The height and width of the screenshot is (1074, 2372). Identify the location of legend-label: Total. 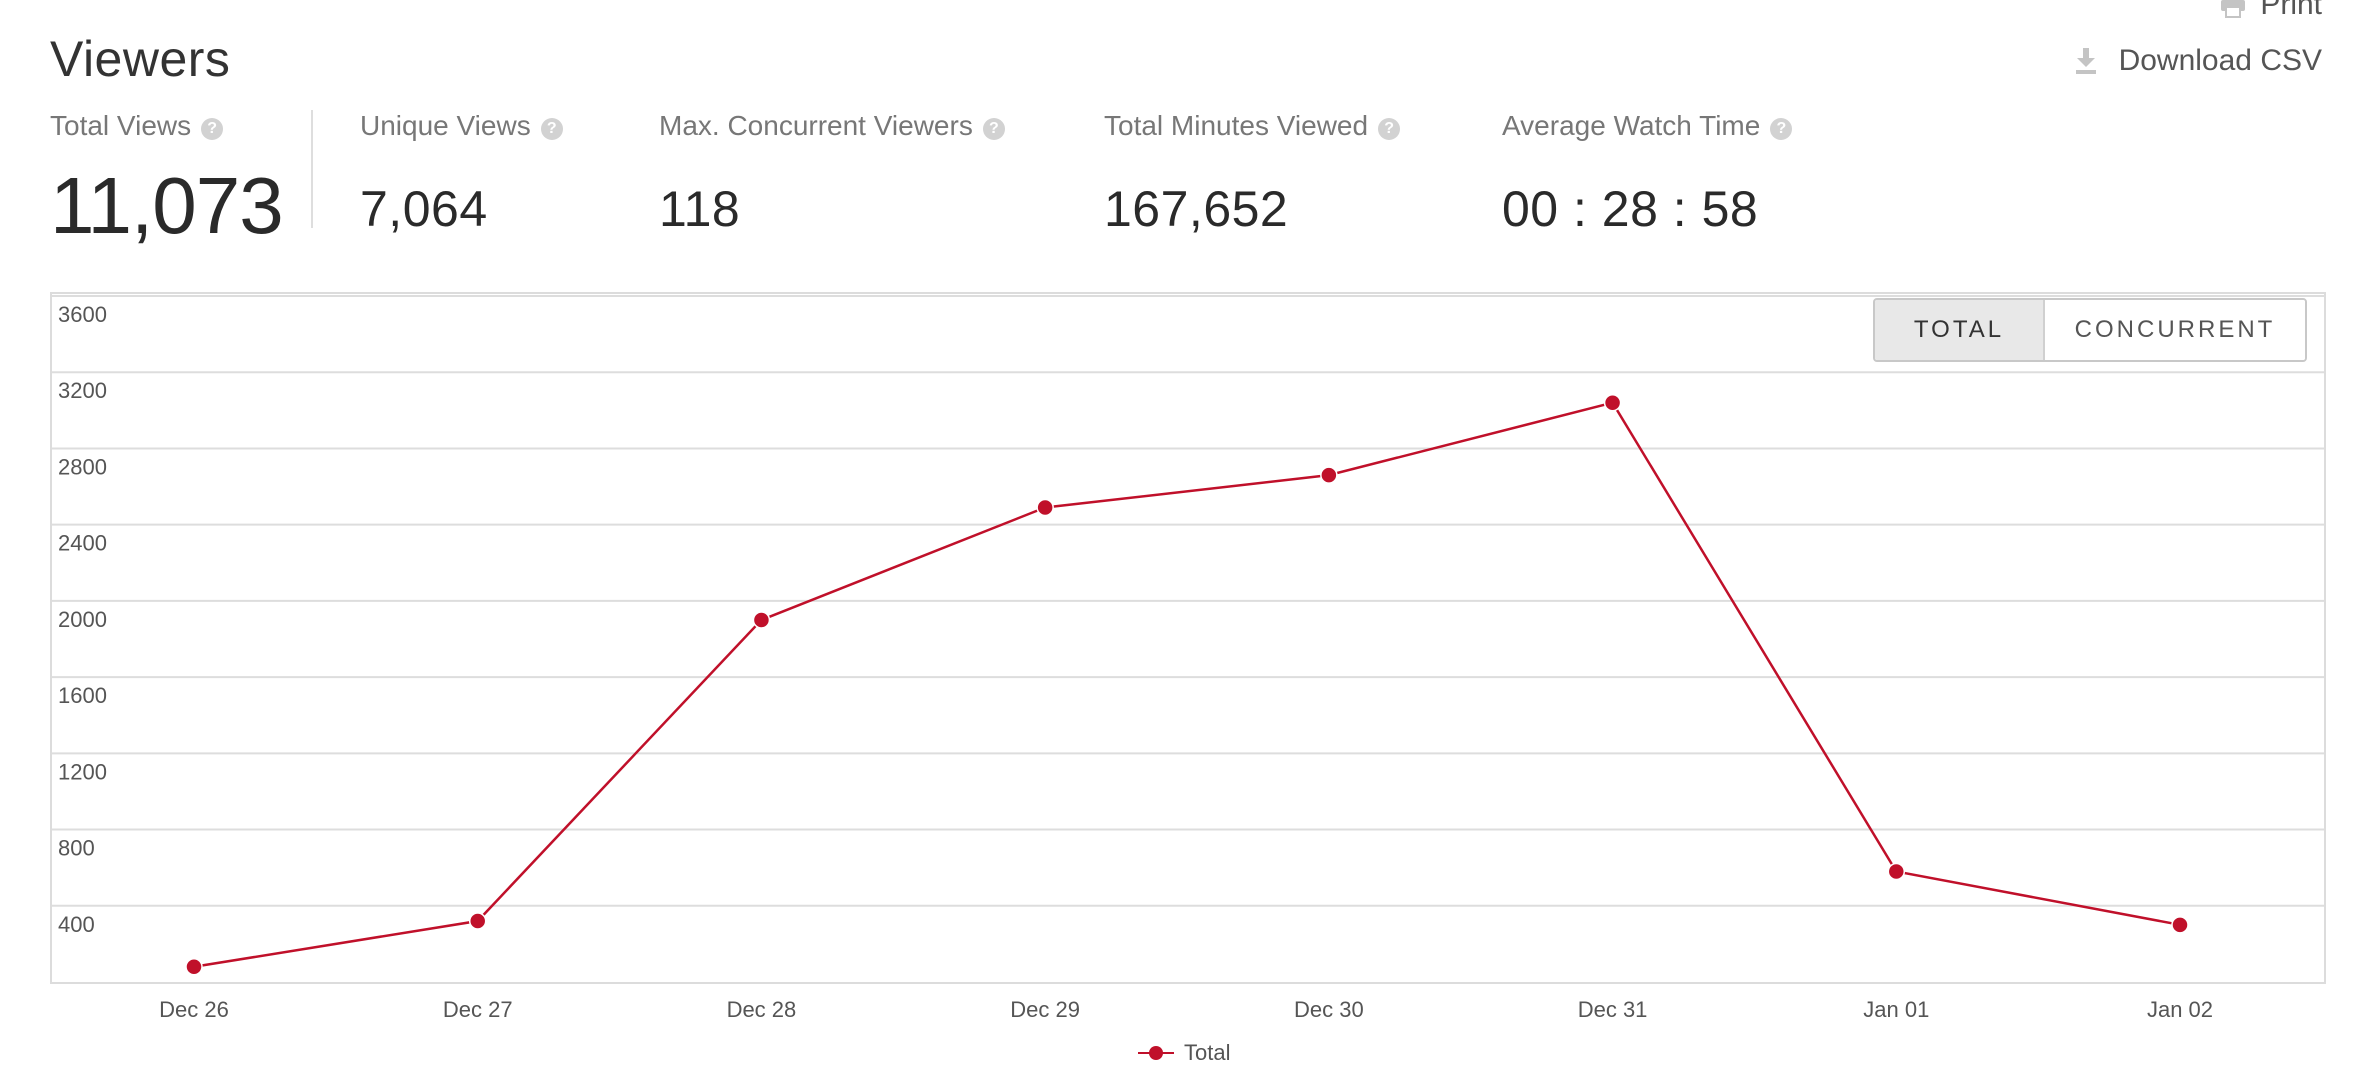
(1207, 1052).